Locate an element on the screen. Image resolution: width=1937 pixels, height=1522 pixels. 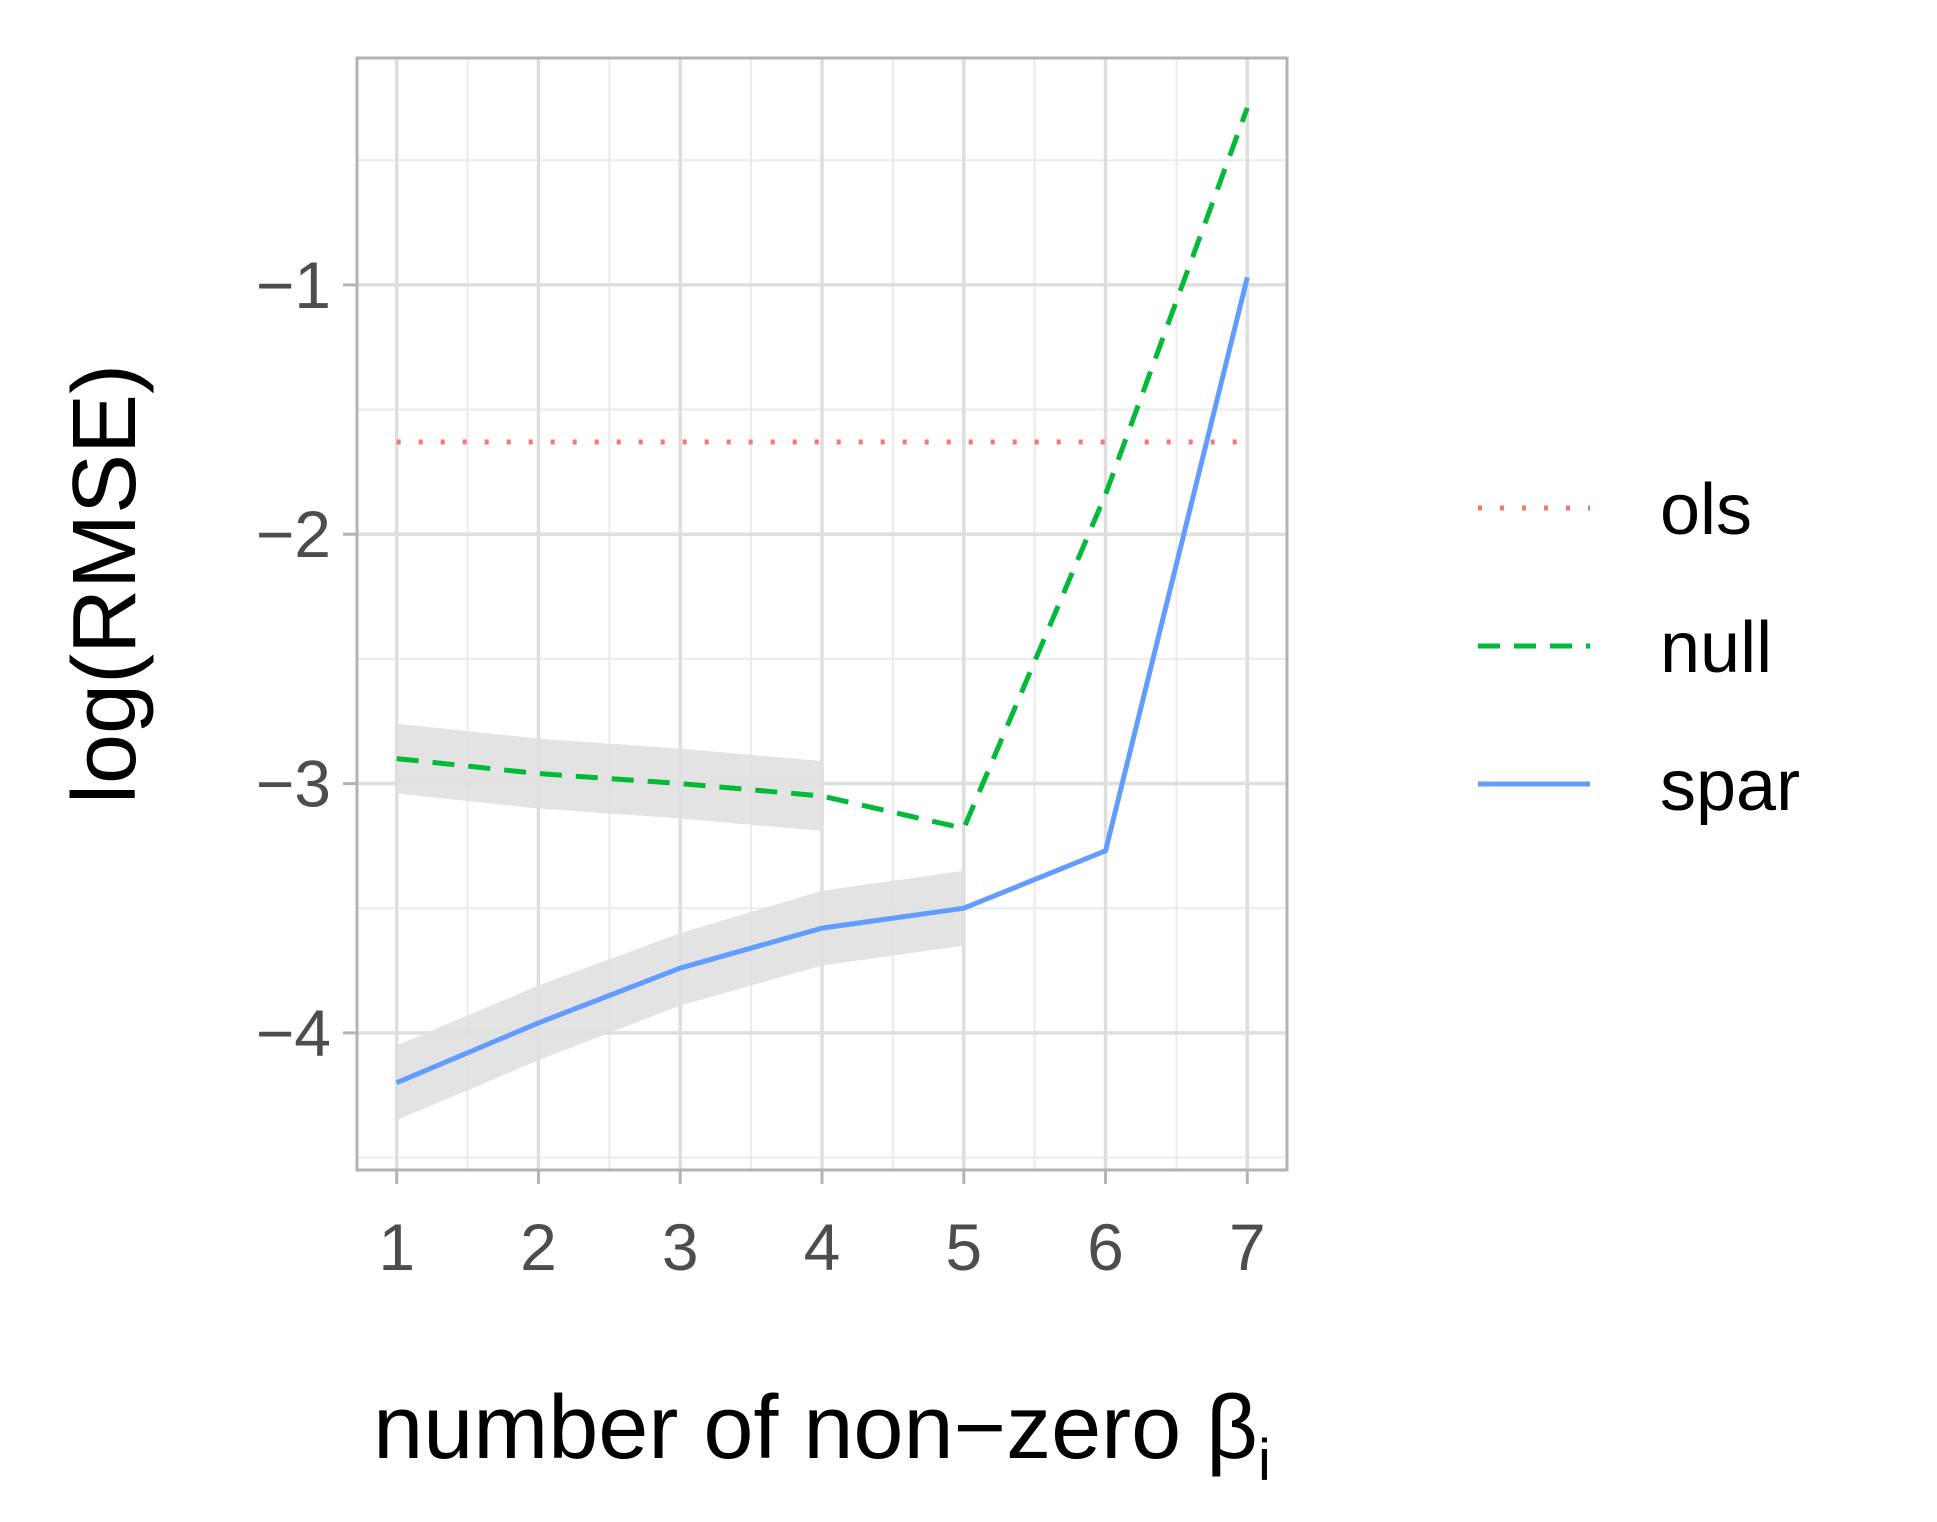
legend-label-spar: spar is located at coordinates (1730, 786).